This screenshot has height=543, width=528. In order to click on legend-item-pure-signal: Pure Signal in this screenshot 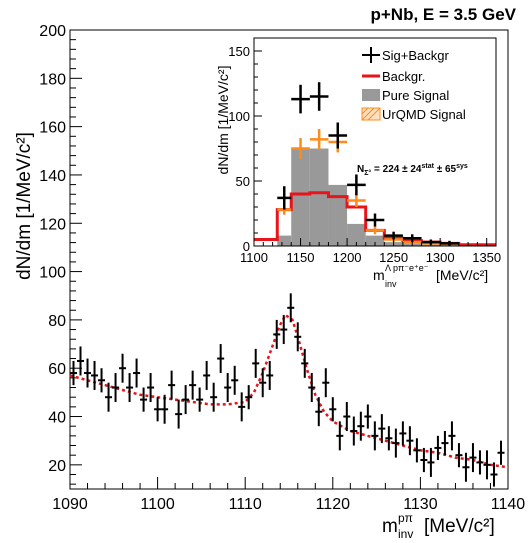, I will do `click(405, 95)`.